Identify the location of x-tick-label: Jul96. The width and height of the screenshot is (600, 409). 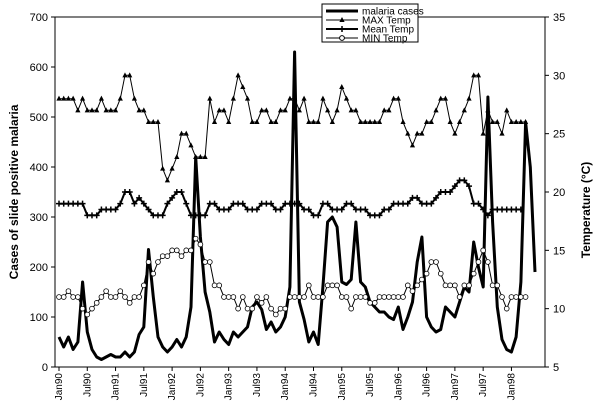
(427, 385).